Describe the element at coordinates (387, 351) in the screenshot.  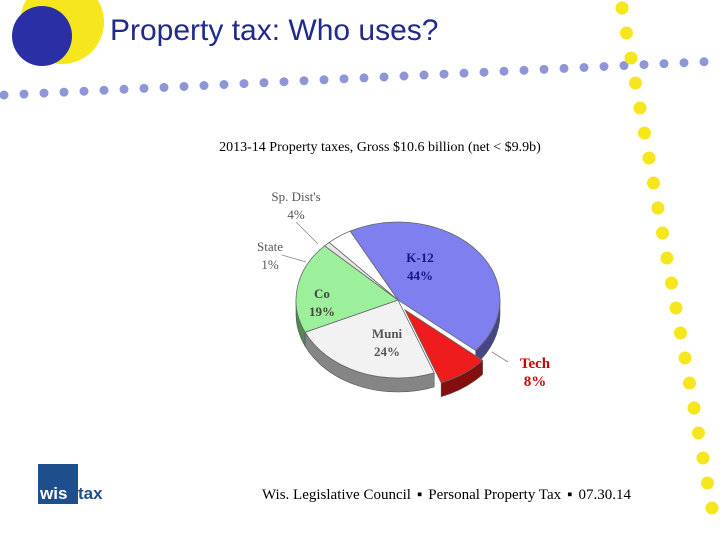
I see `slice-value-muni: 24%` at that location.